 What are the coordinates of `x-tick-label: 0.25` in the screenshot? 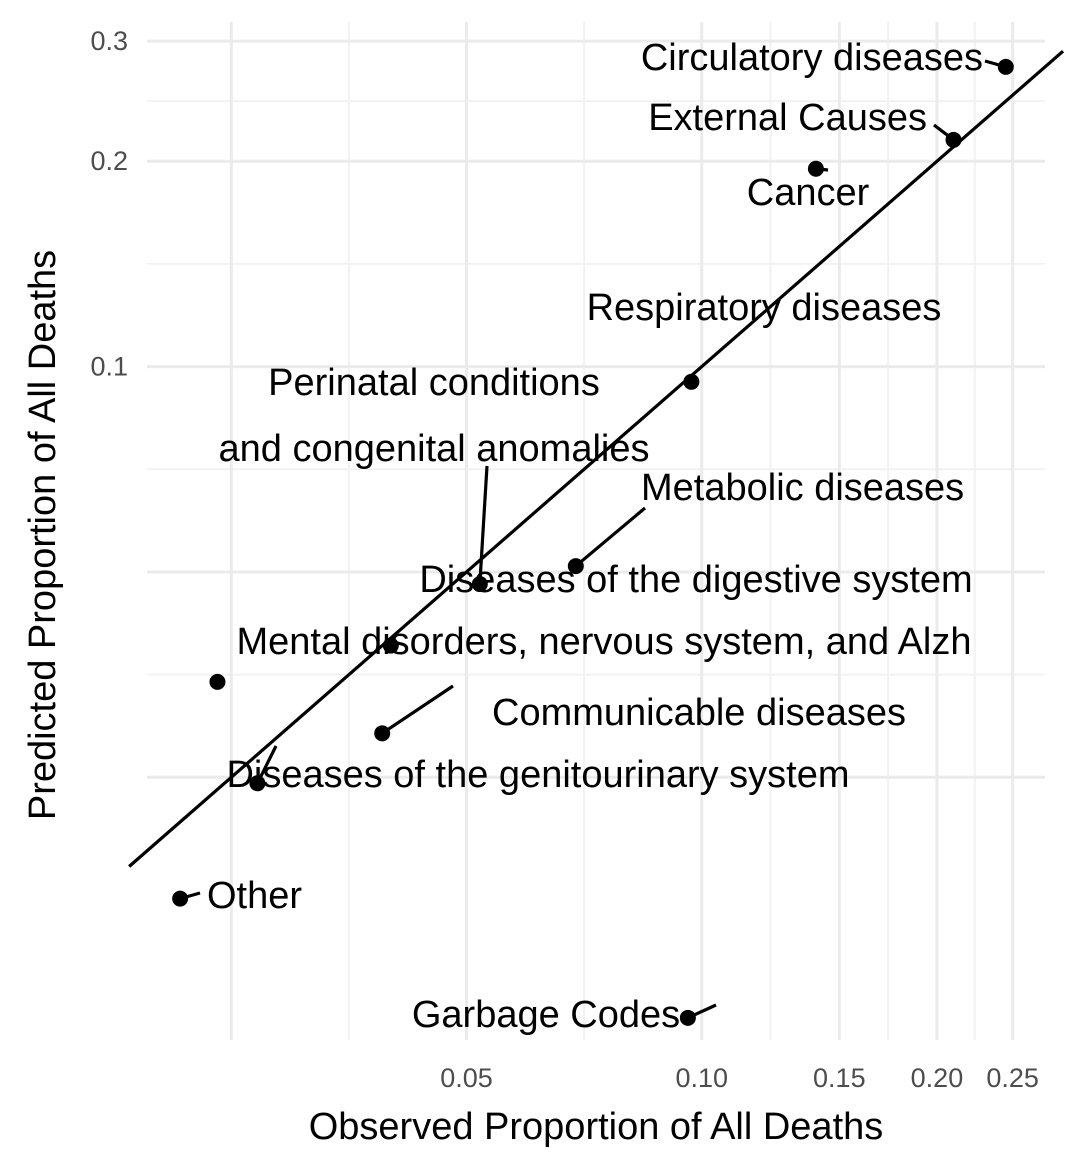 It's located at (1012, 1078).